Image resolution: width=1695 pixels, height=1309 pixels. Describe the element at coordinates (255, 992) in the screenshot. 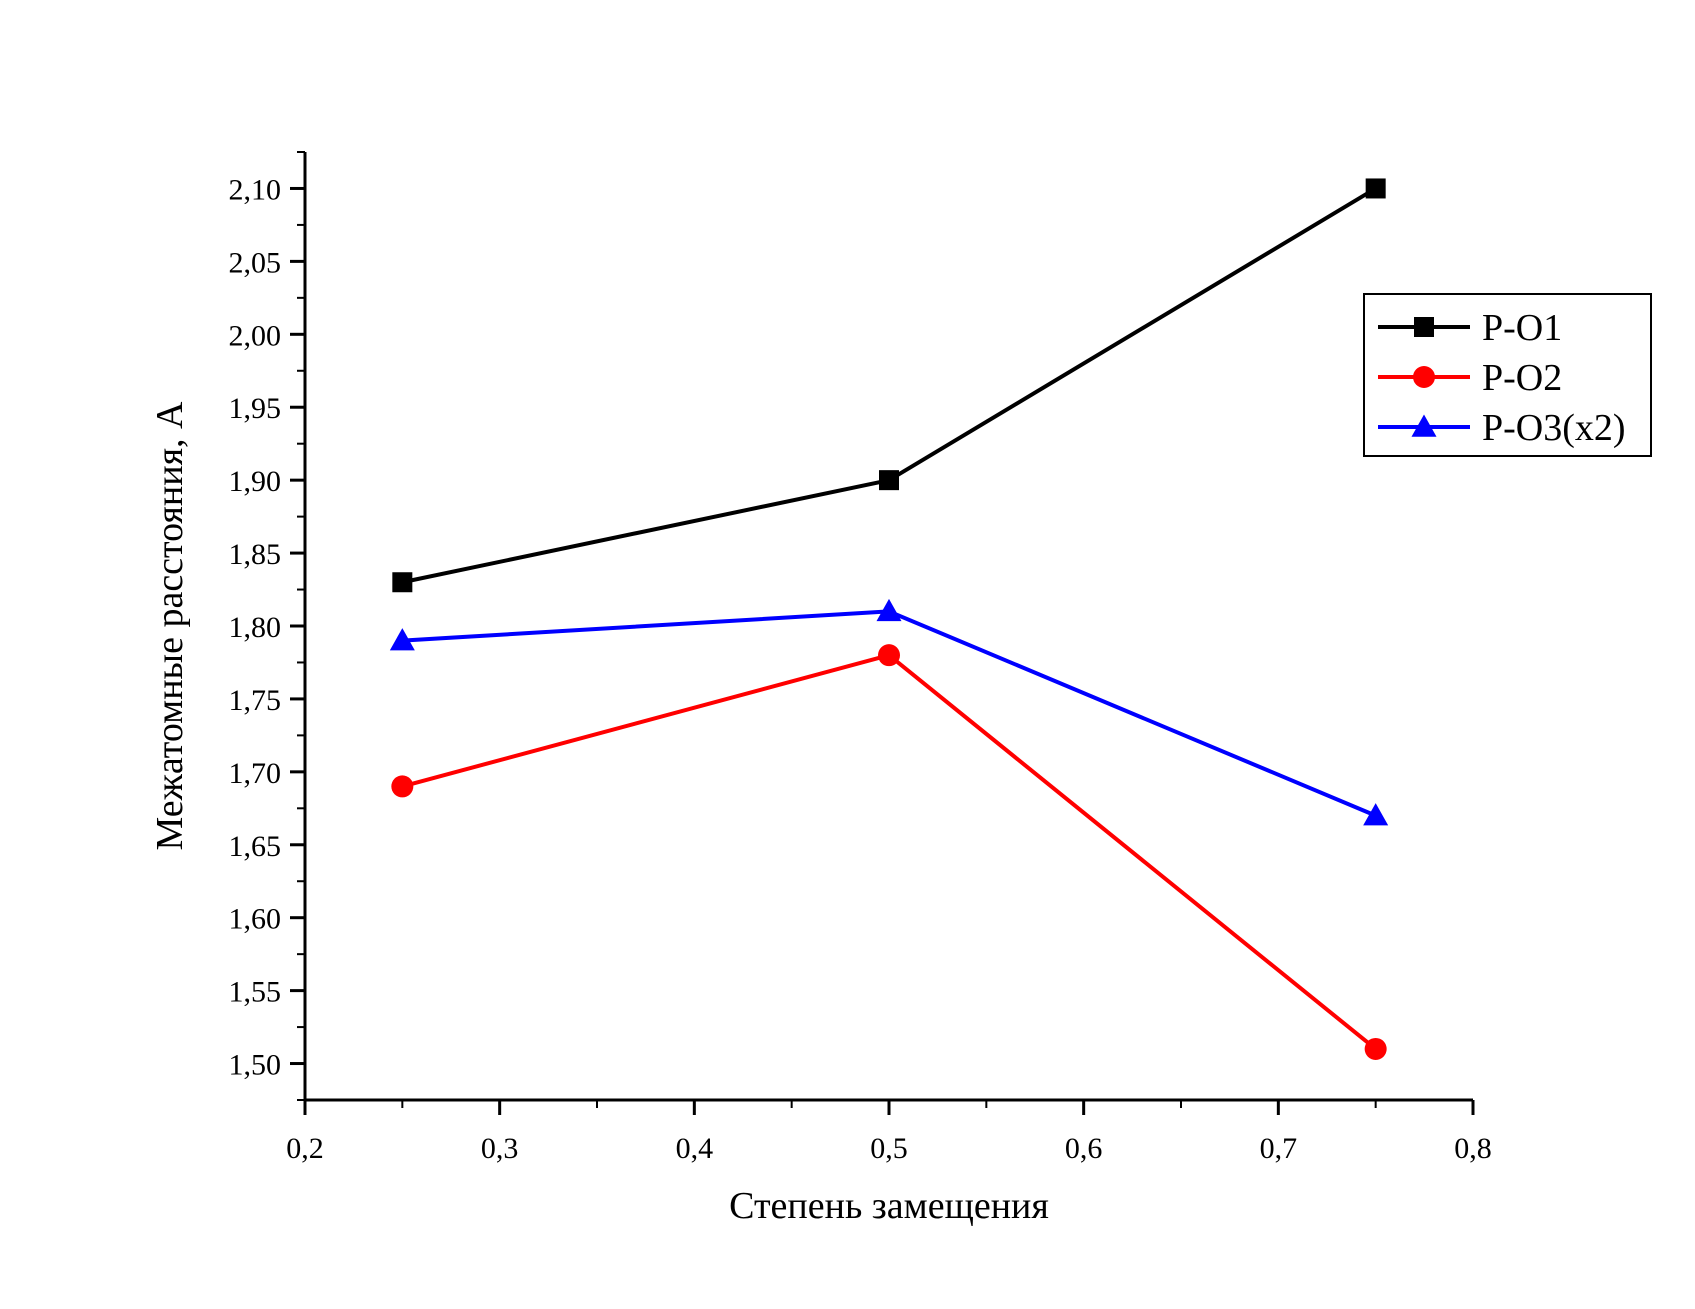

I see `y-tick-label: 1,55` at that location.